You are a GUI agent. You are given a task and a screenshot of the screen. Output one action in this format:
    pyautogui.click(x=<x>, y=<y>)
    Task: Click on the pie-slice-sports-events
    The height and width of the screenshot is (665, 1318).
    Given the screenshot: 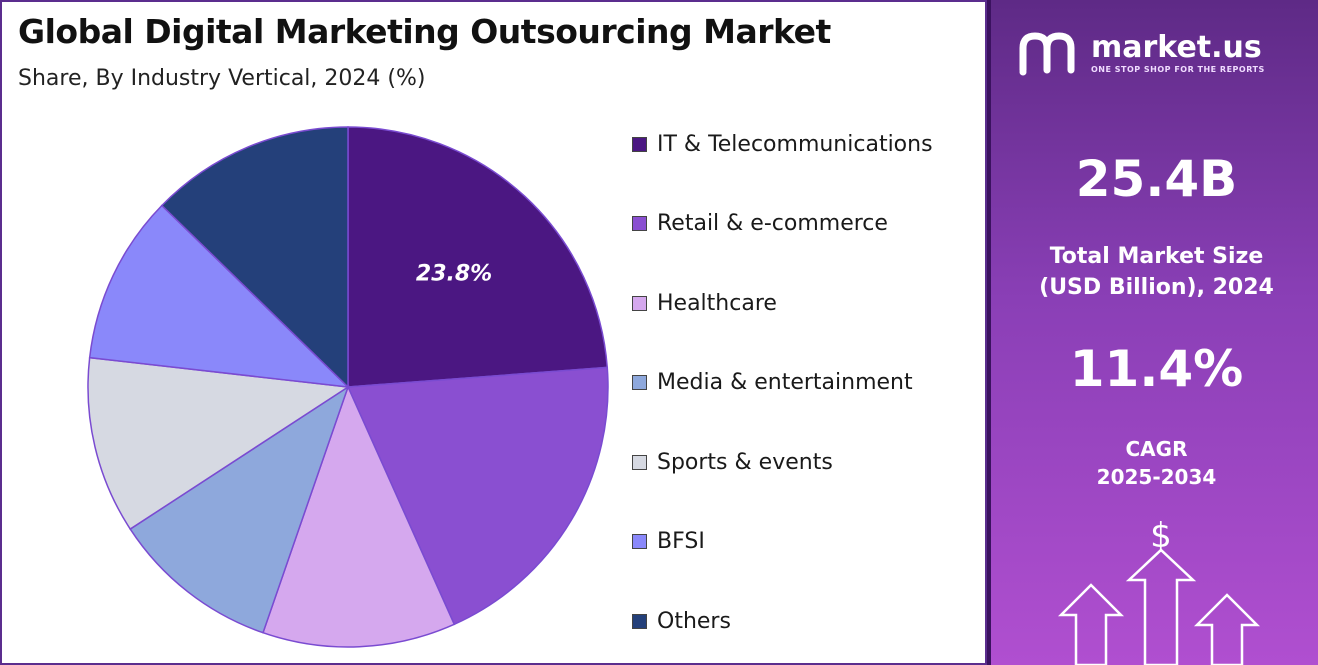 What is the action you would take?
    pyautogui.click(x=219, y=443)
    